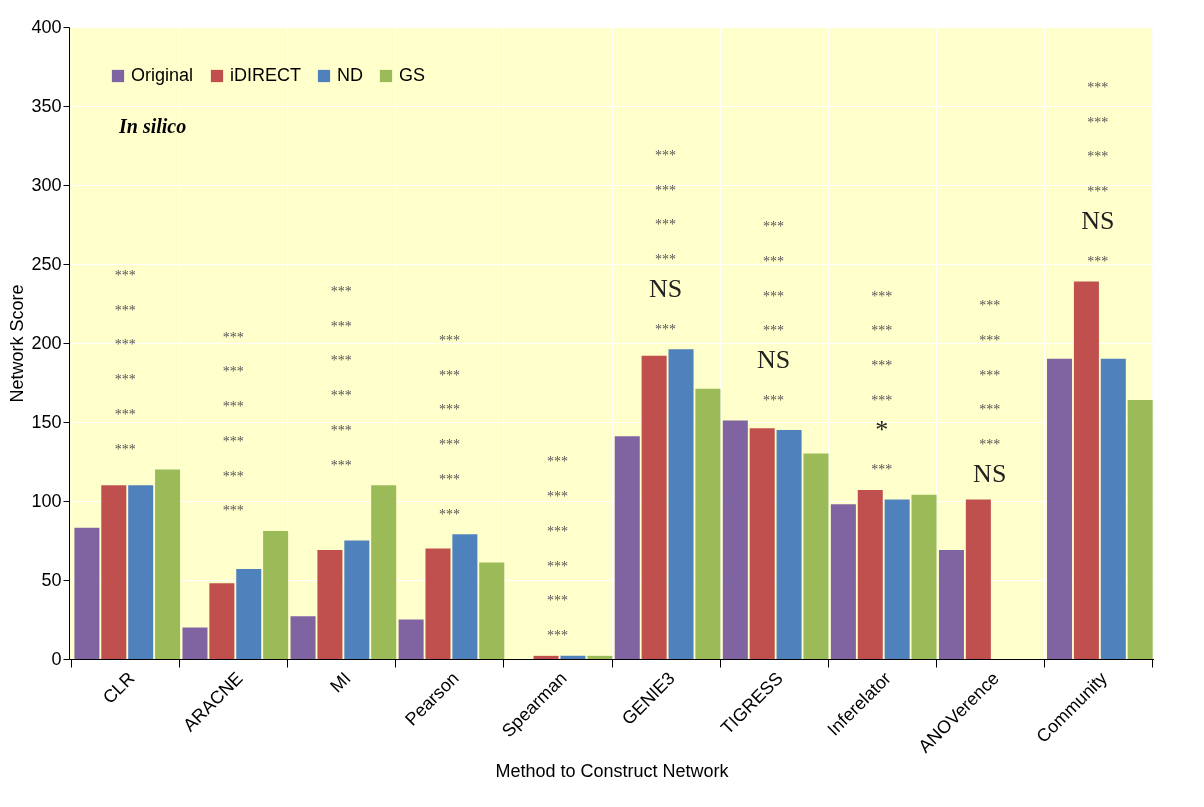  Describe the element at coordinates (340, 682) in the screenshot. I see `x-tick-label: MI` at that location.